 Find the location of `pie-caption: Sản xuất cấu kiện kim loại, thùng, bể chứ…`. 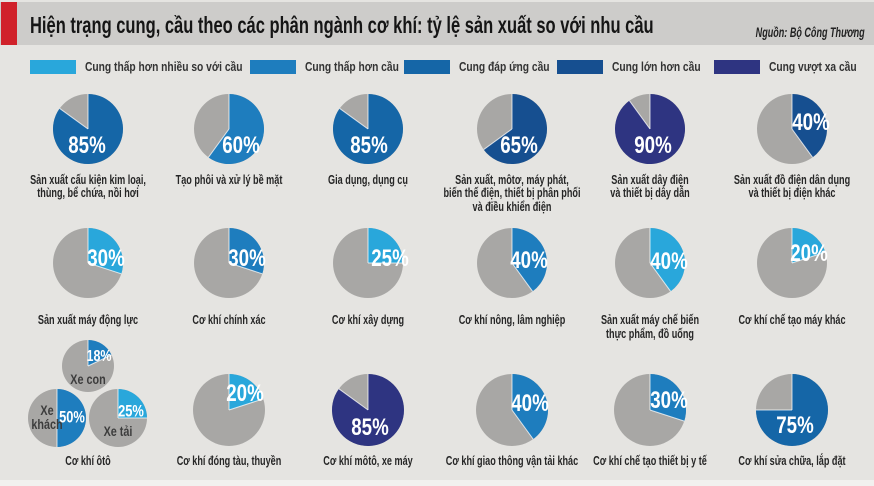

pie-caption: Sản xuất cấu kiện kim loại, thùng, bể chứ… is located at coordinates (87, 185).